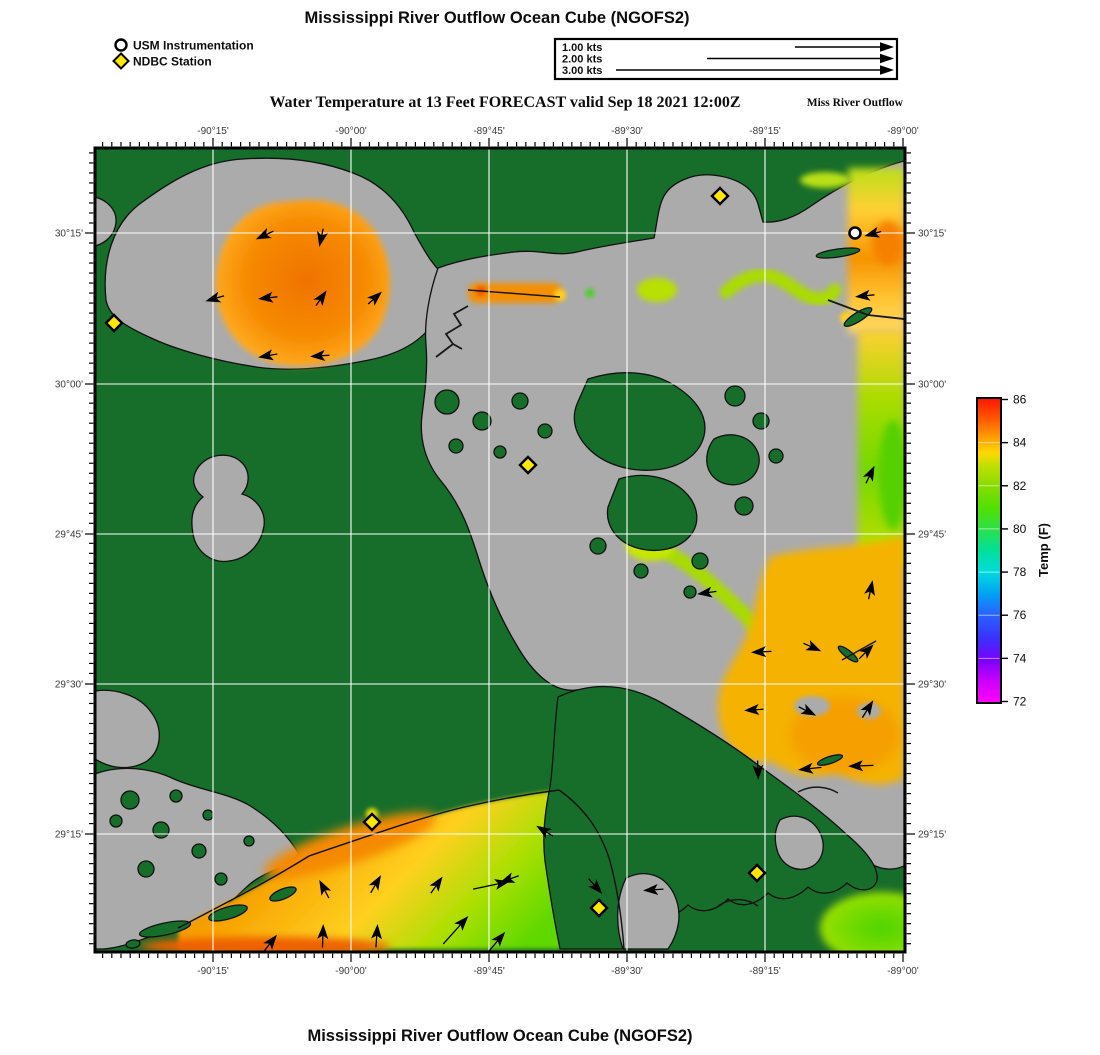 Image resolution: width=1100 pixels, height=1055 pixels. I want to click on region-label: Miss River Outflow, so click(855, 103).